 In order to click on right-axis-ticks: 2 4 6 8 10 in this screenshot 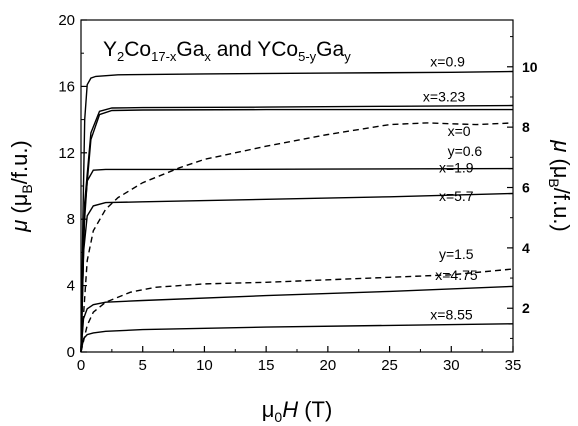, I will do `click(522, 187)`.